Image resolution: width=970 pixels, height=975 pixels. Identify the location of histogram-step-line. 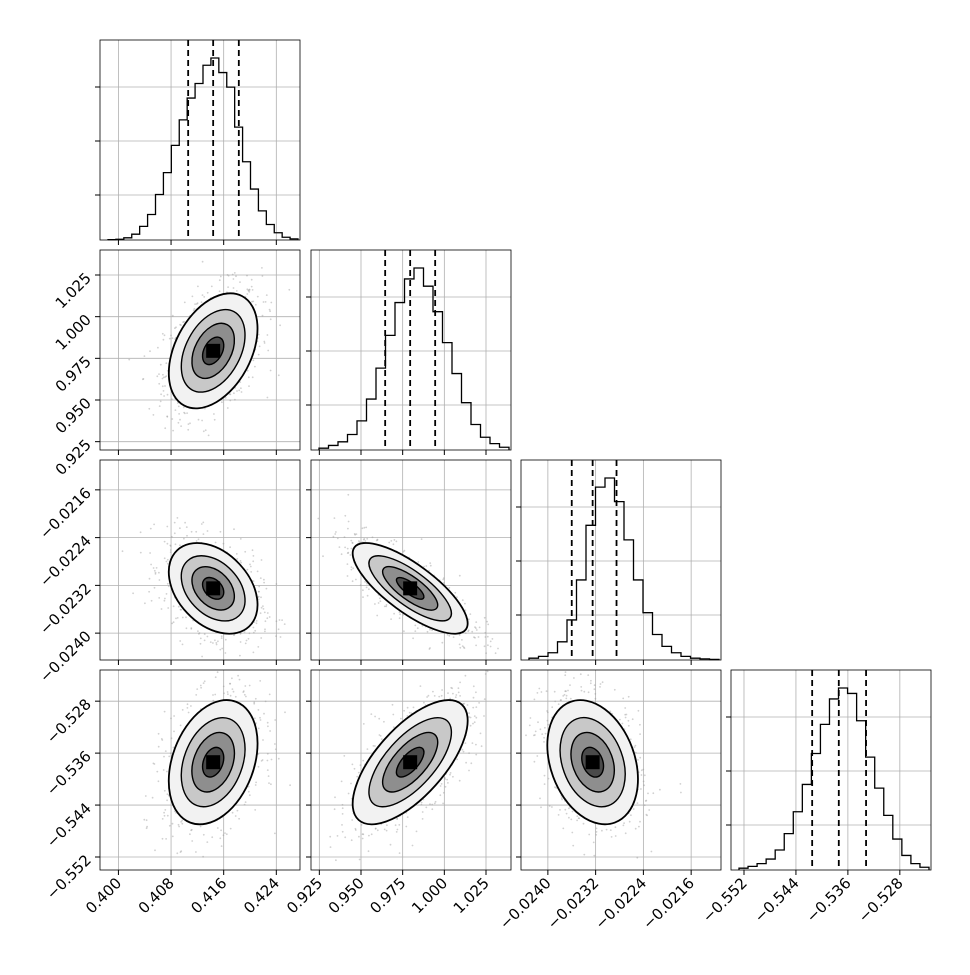
(203, 149).